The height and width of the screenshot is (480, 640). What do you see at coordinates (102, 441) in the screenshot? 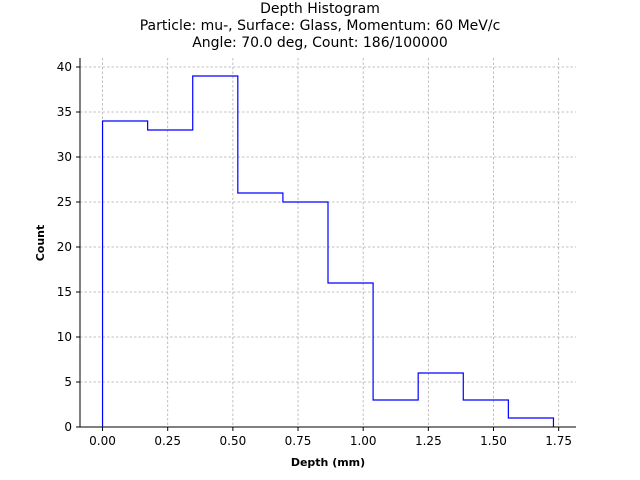
I see `x-tick-label: 0.00` at bounding box center [102, 441].